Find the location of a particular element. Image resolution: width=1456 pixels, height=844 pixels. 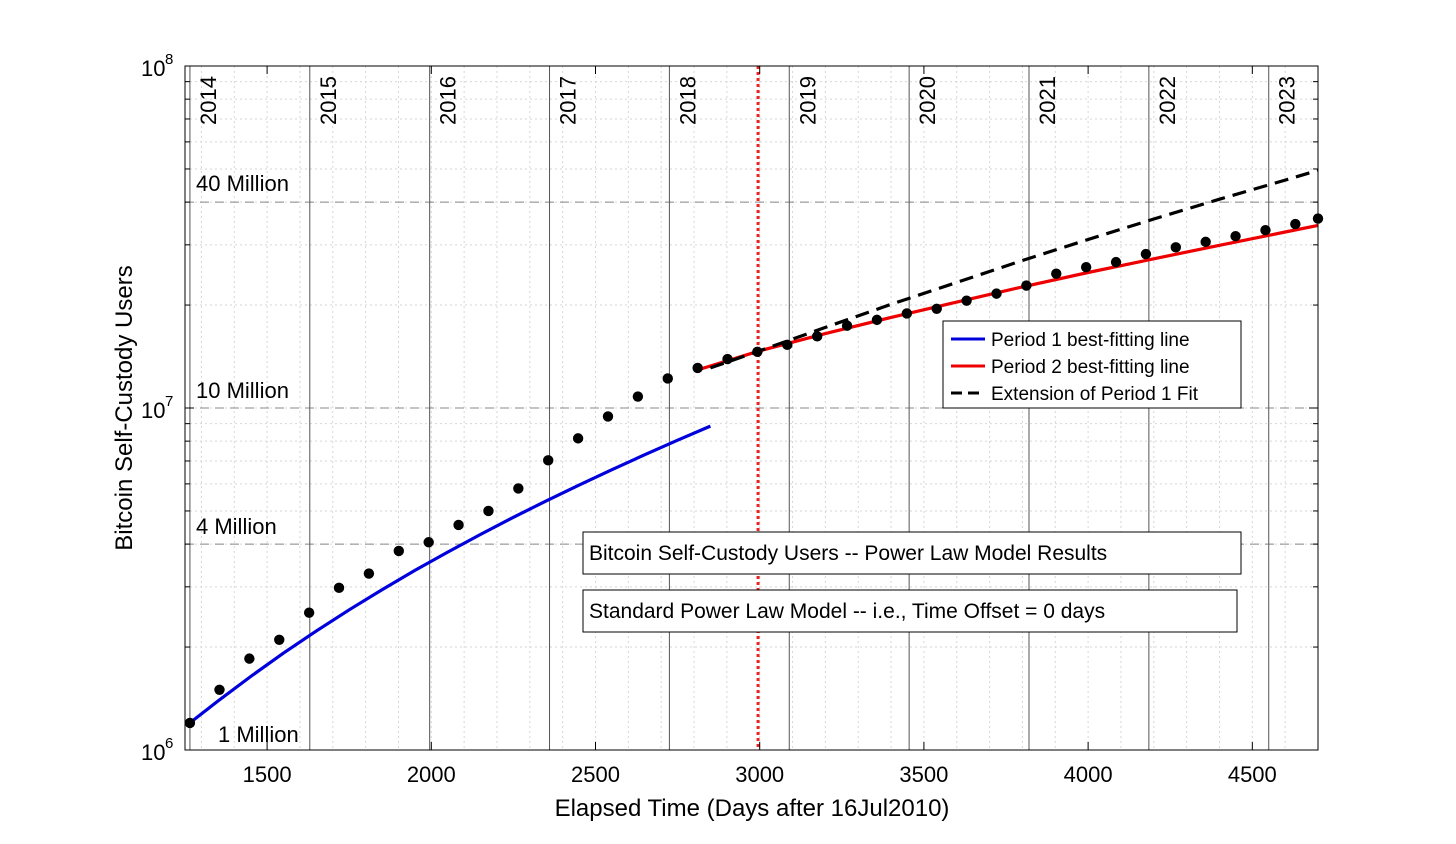

x-tick-label: 3000 is located at coordinates (759, 774).